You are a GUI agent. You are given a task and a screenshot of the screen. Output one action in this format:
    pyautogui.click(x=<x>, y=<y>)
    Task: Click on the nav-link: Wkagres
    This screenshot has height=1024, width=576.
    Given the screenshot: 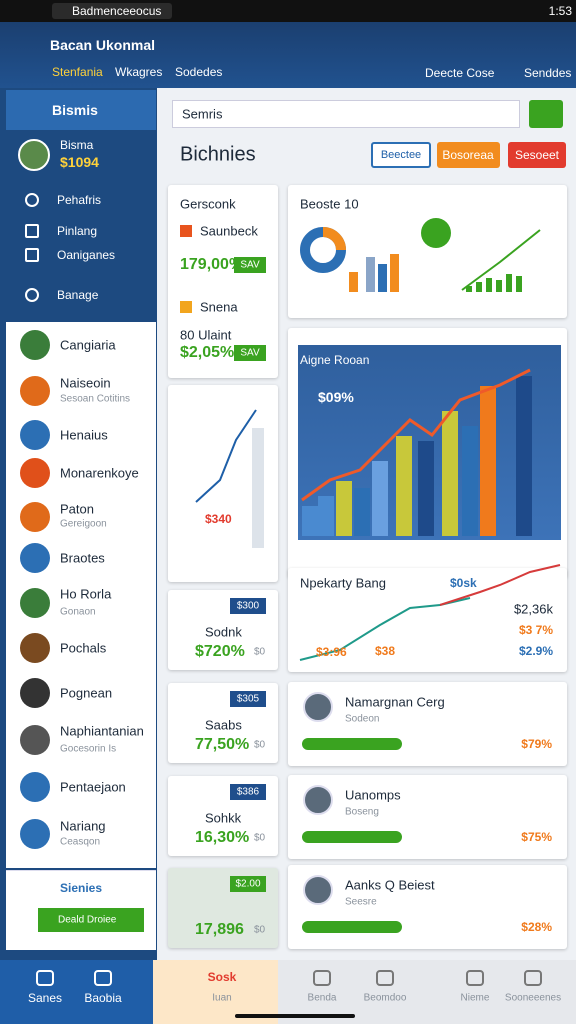 What is the action you would take?
    pyautogui.click(x=139, y=72)
    